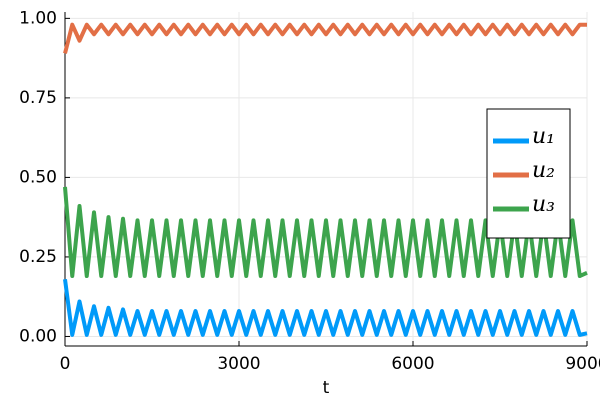 The width and height of the screenshot is (600, 404). I want to click on y-tick-label: 1.00, so click(38, 18).